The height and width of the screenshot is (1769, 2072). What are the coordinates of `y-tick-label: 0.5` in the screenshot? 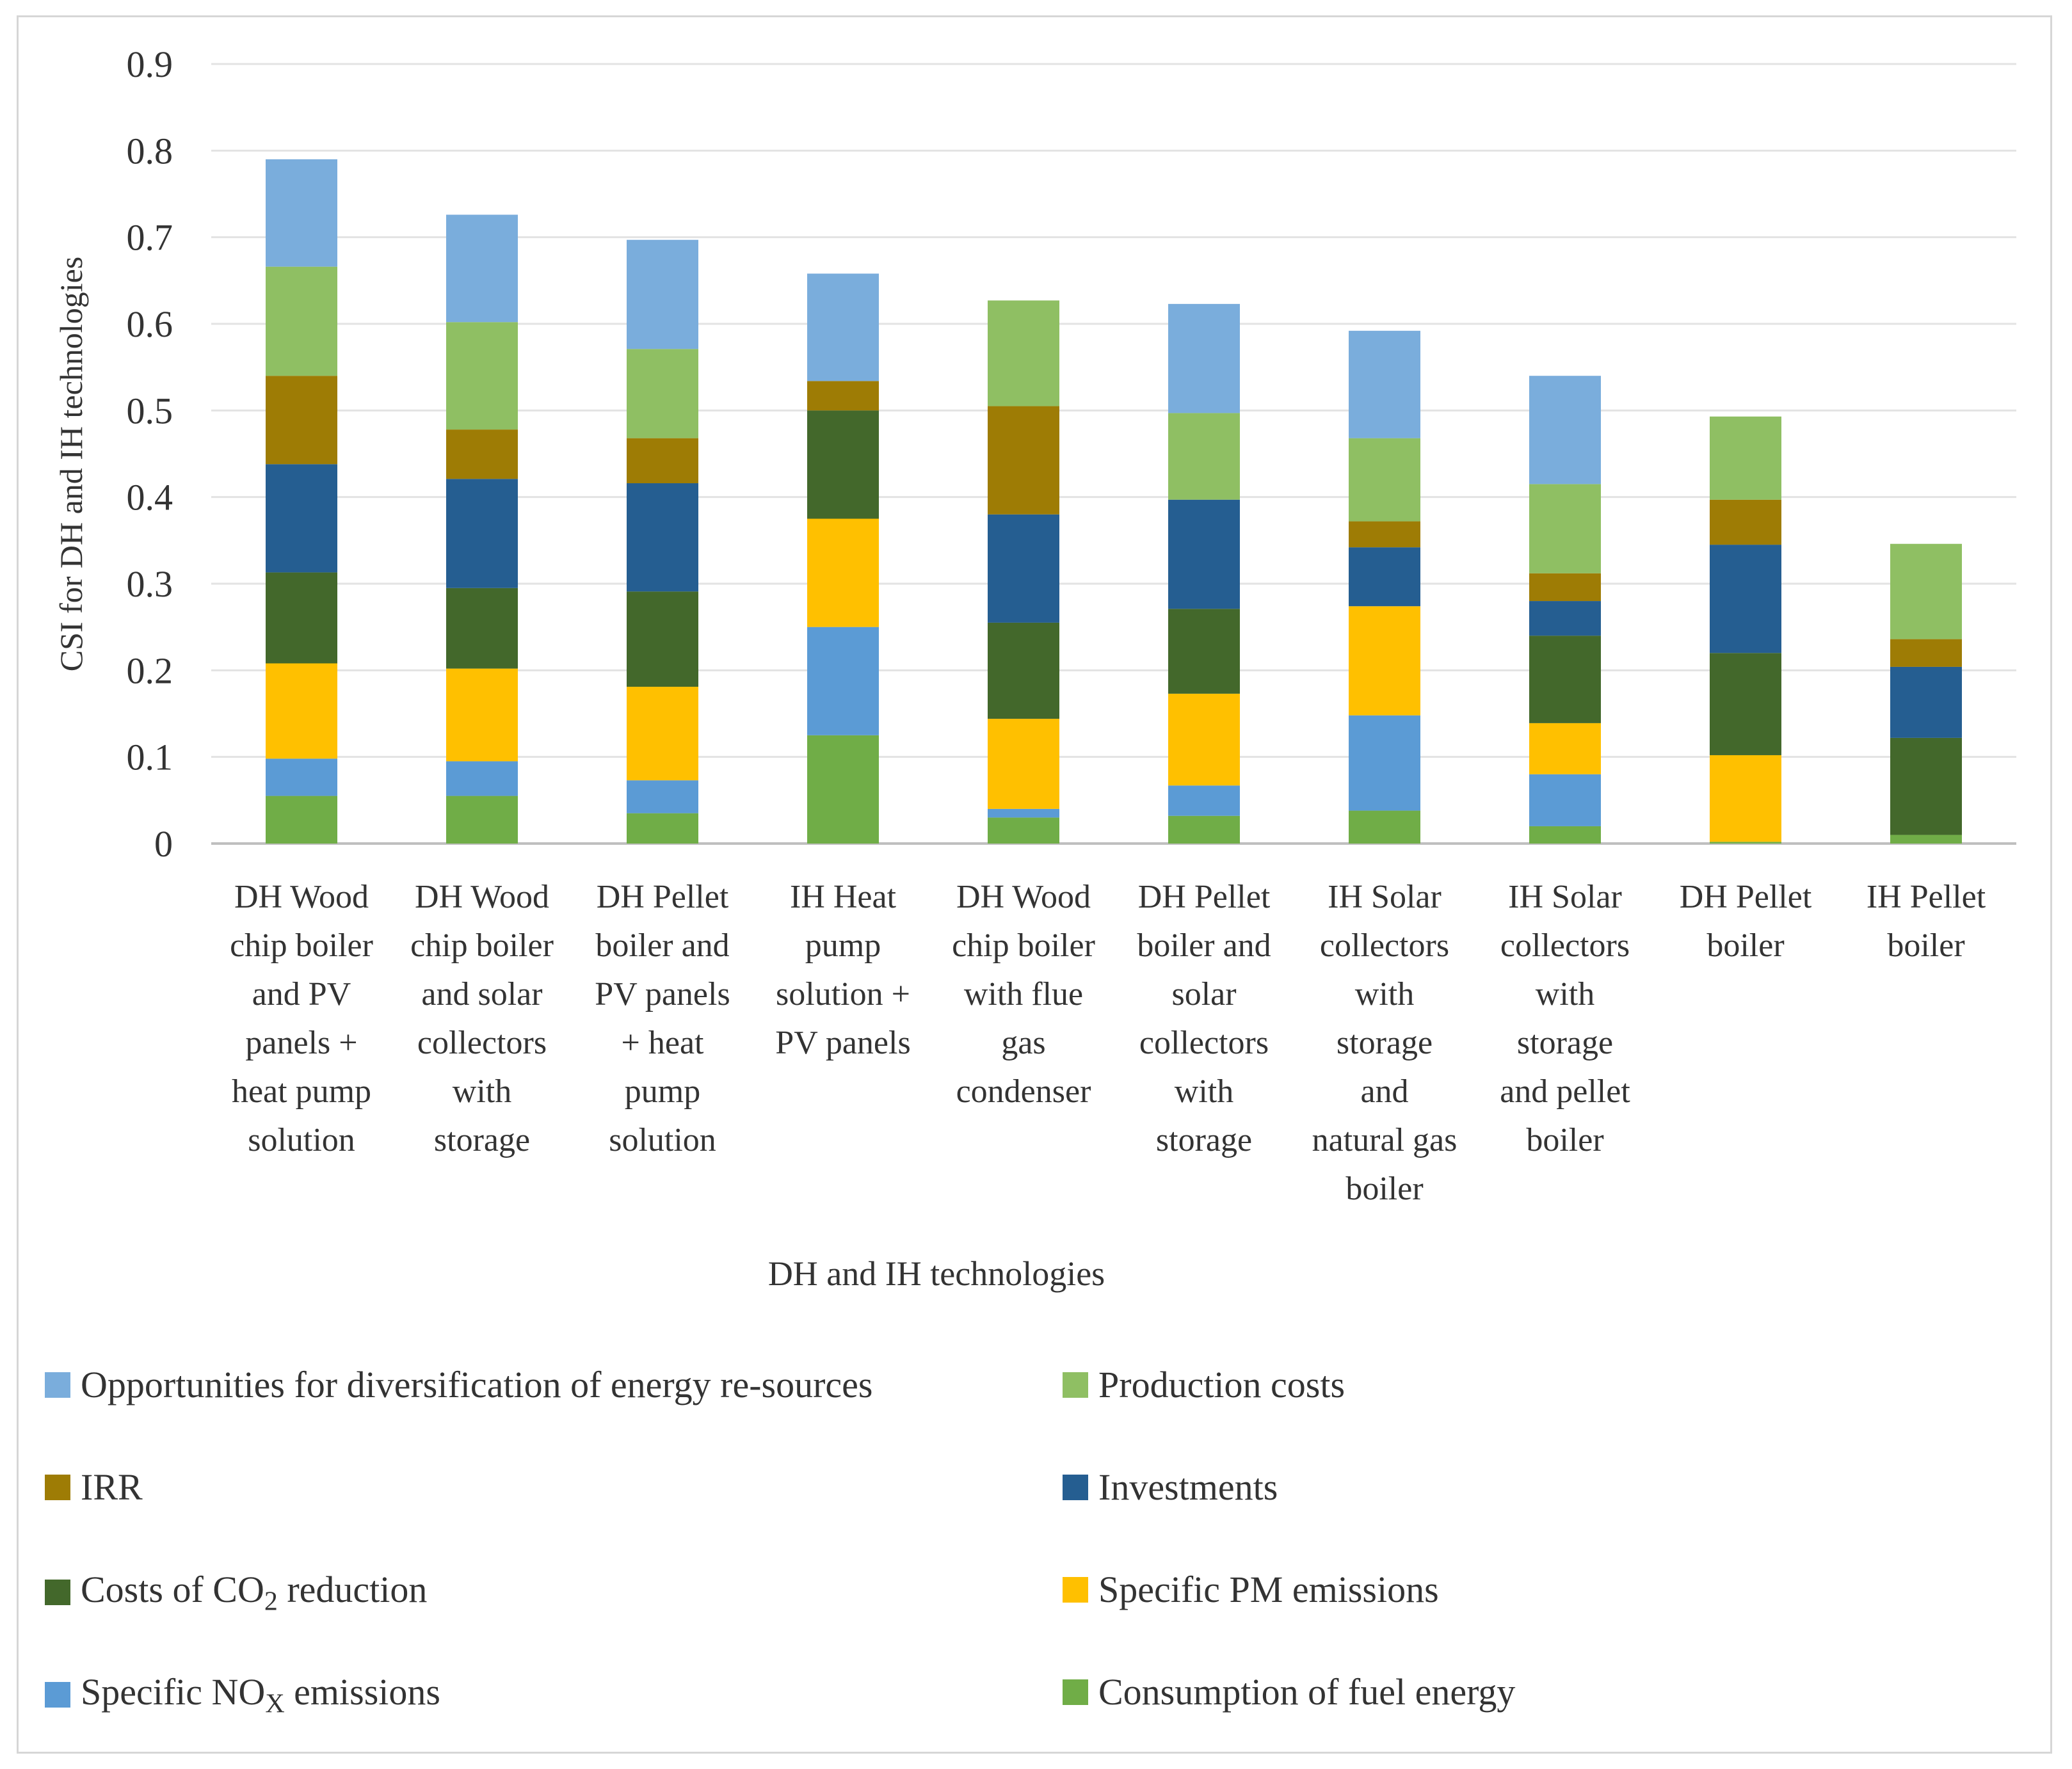 It's located at (150, 410).